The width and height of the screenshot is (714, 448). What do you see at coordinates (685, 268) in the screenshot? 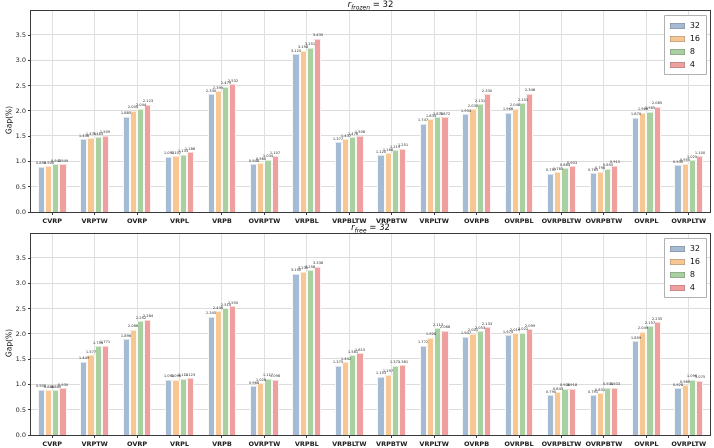
I see `legend: 32 16 8 4` at bounding box center [685, 268].